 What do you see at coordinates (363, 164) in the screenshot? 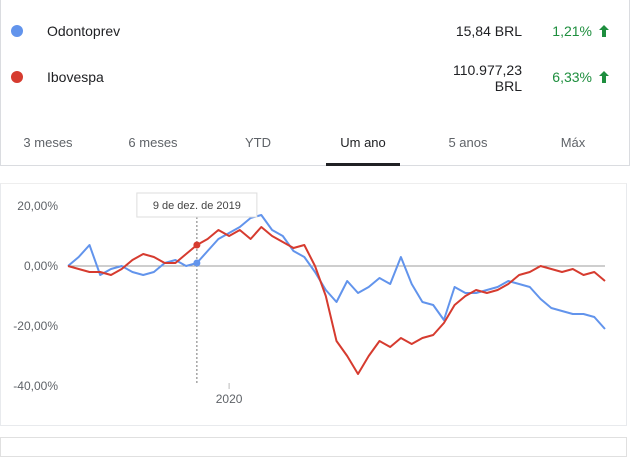
I see `tab-indicator` at bounding box center [363, 164].